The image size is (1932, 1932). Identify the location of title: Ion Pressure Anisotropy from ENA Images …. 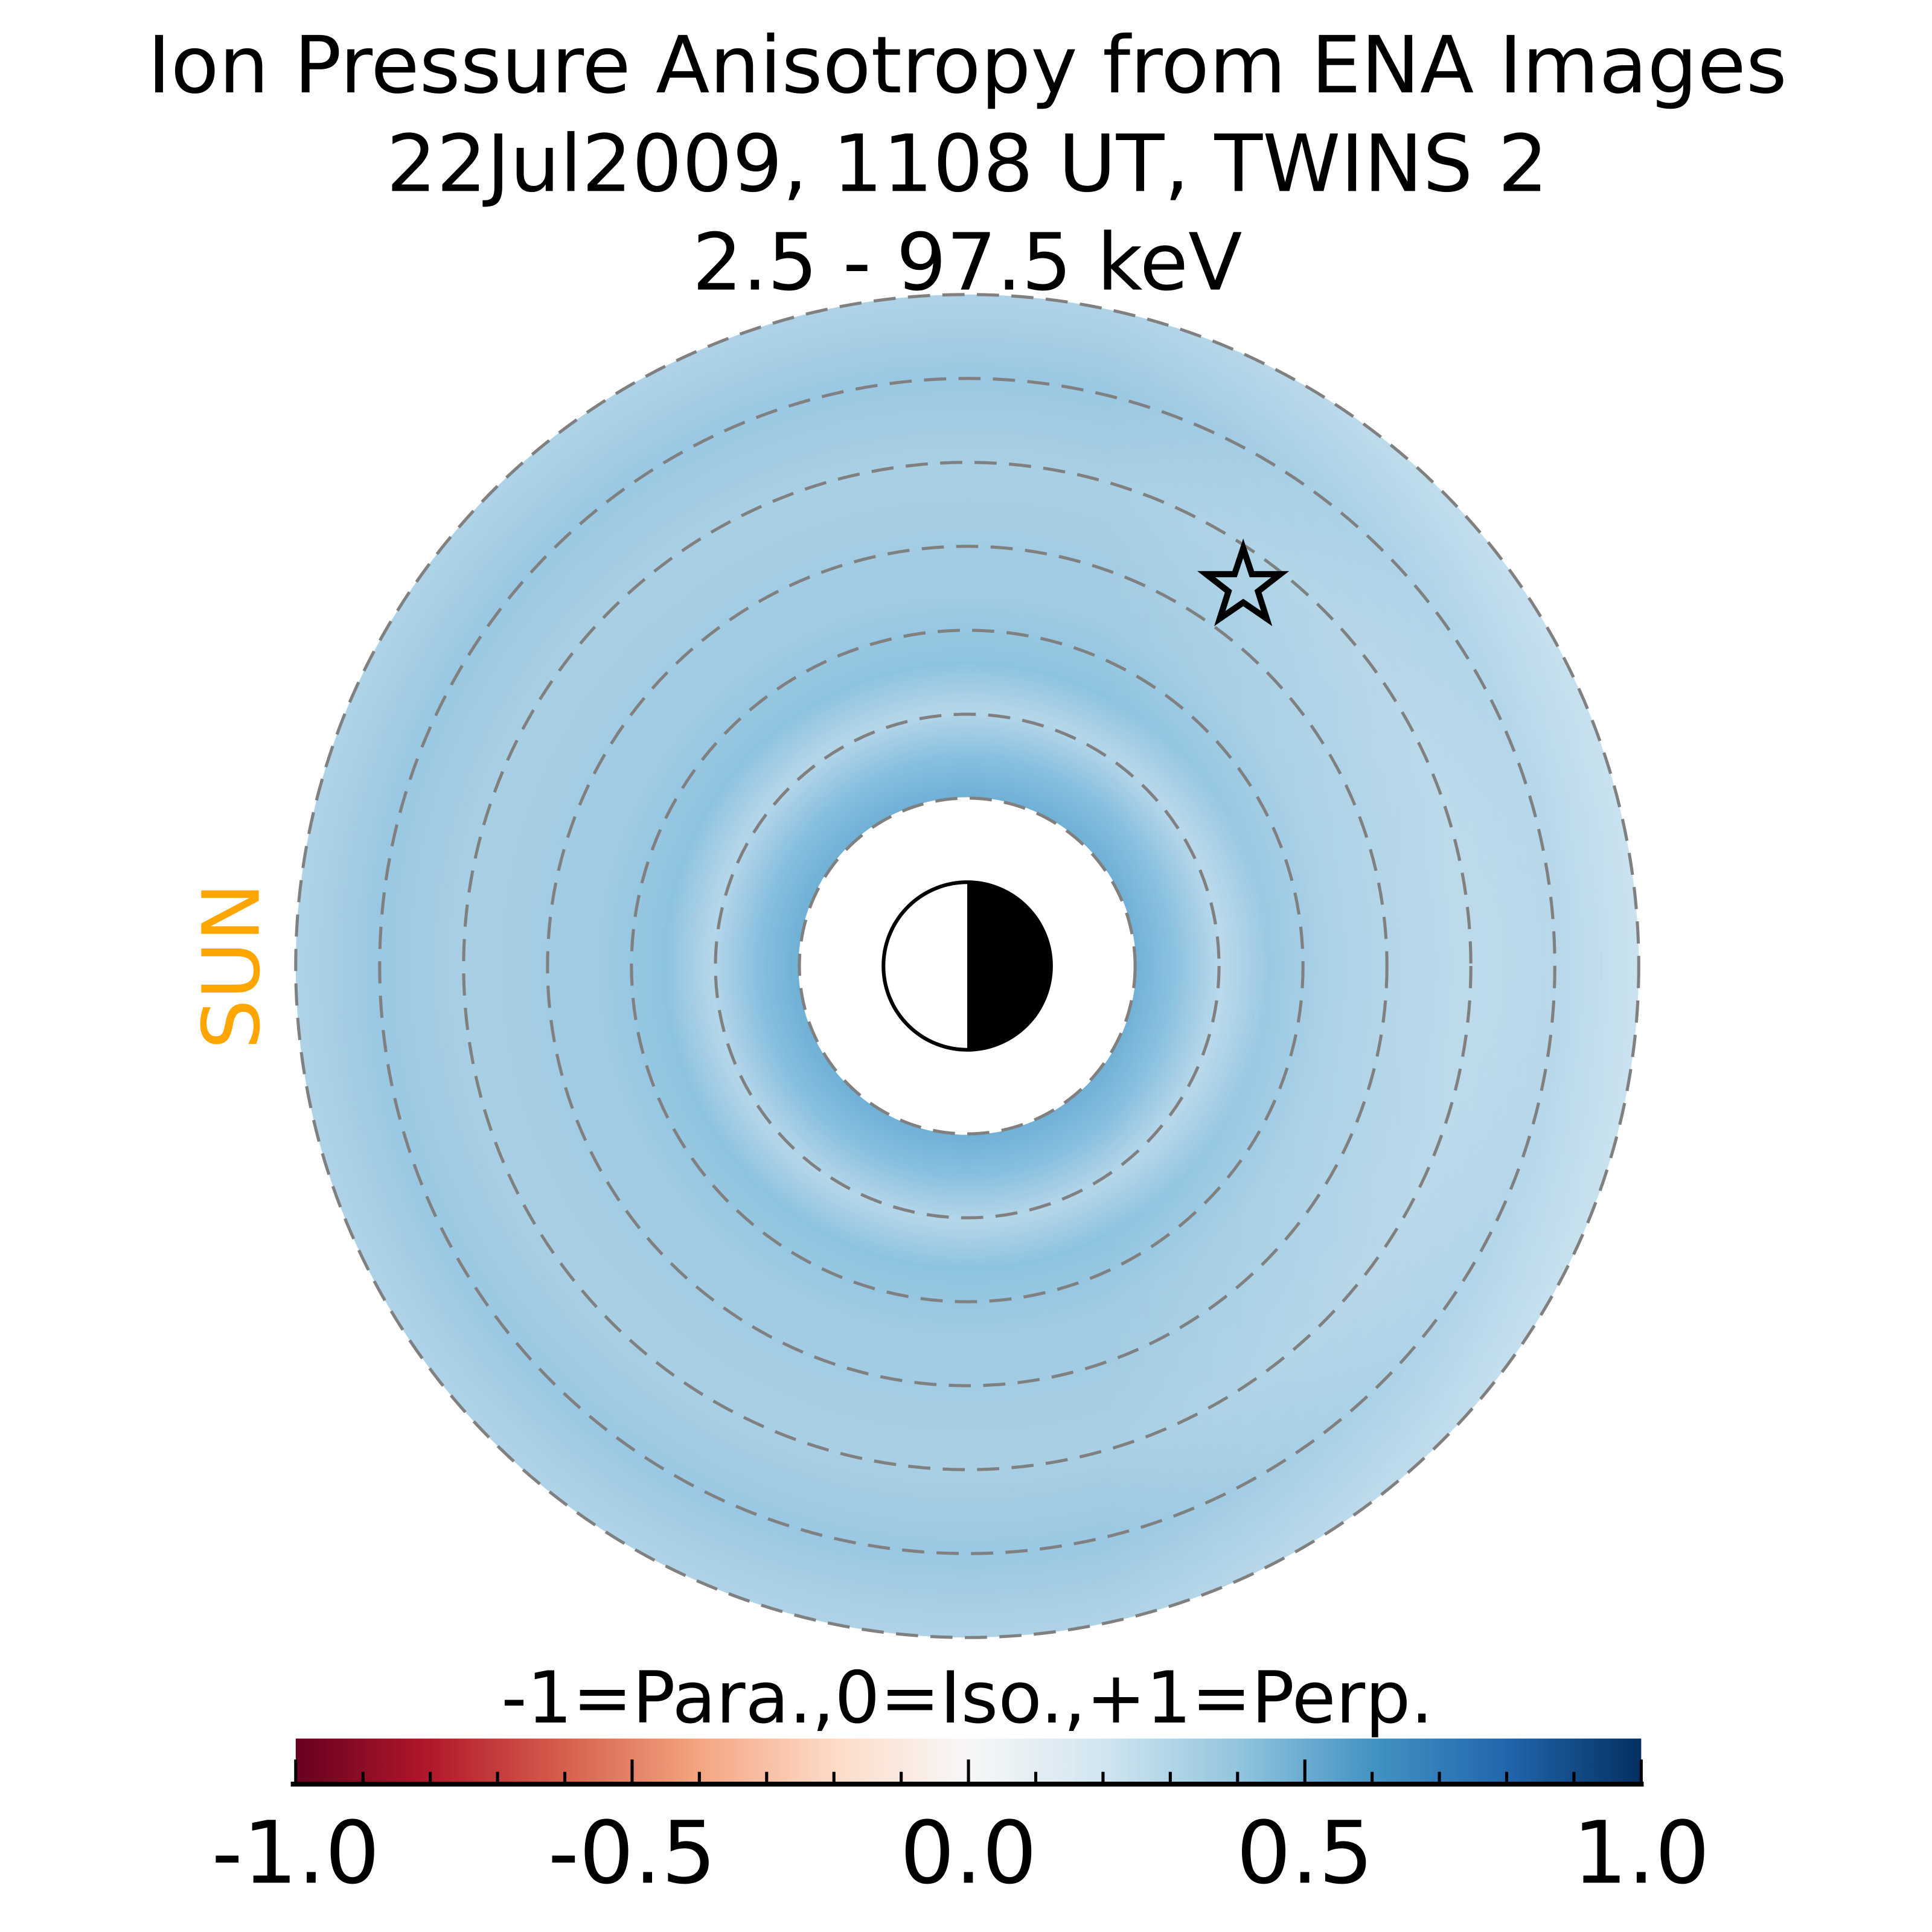
(967, 164).